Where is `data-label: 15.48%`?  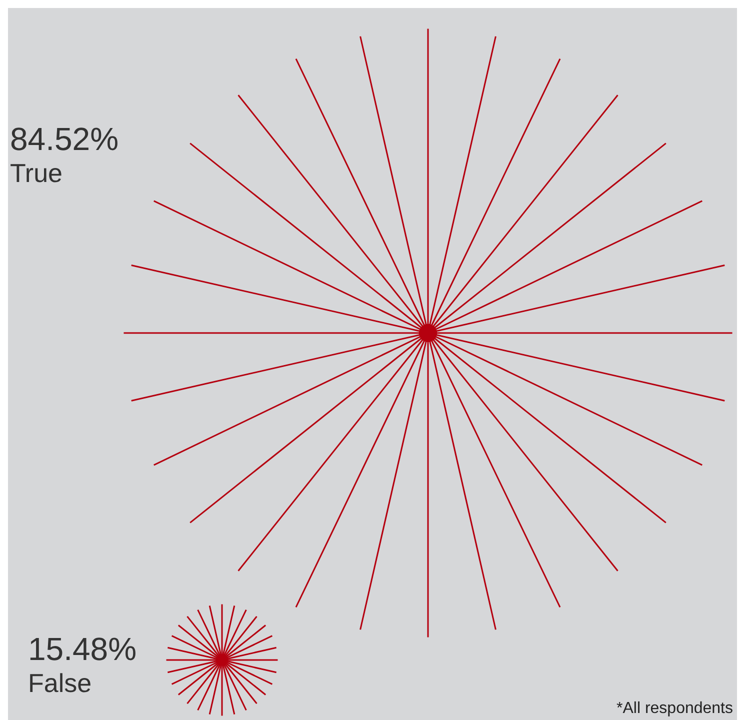 data-label: 15.48% is located at coordinates (82, 649).